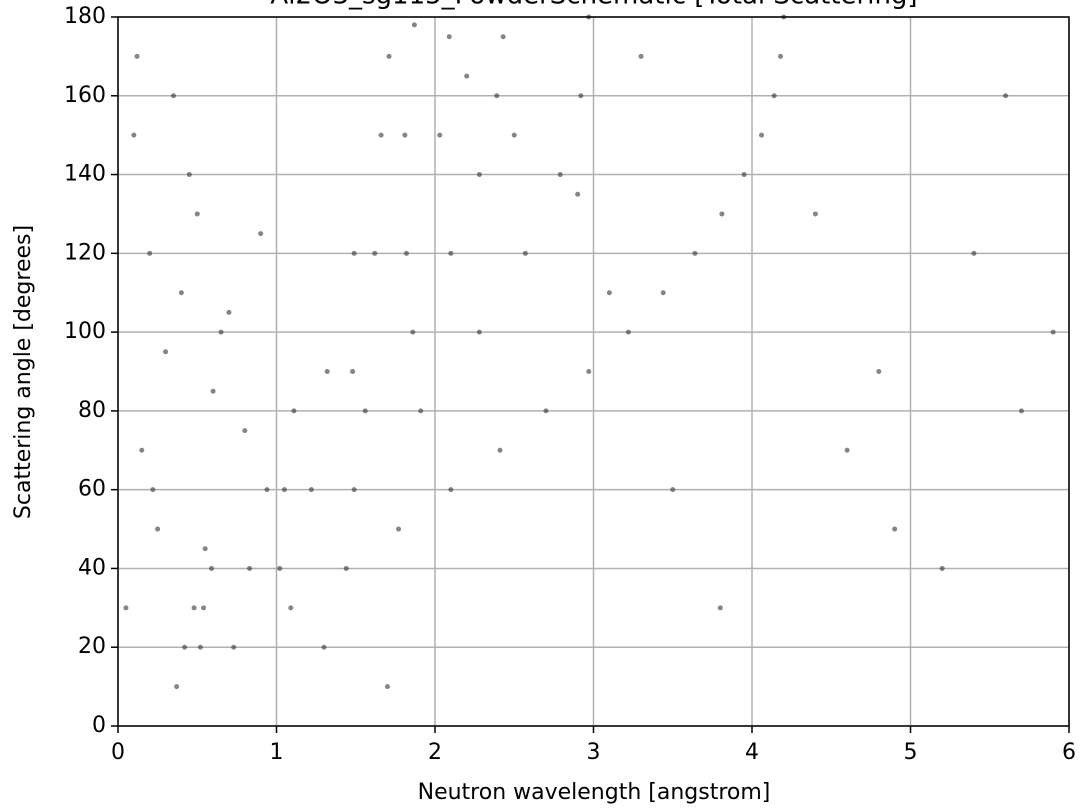 The width and height of the screenshot is (1082, 809). What do you see at coordinates (92, 410) in the screenshot?
I see `y-tick-label: 80` at bounding box center [92, 410].